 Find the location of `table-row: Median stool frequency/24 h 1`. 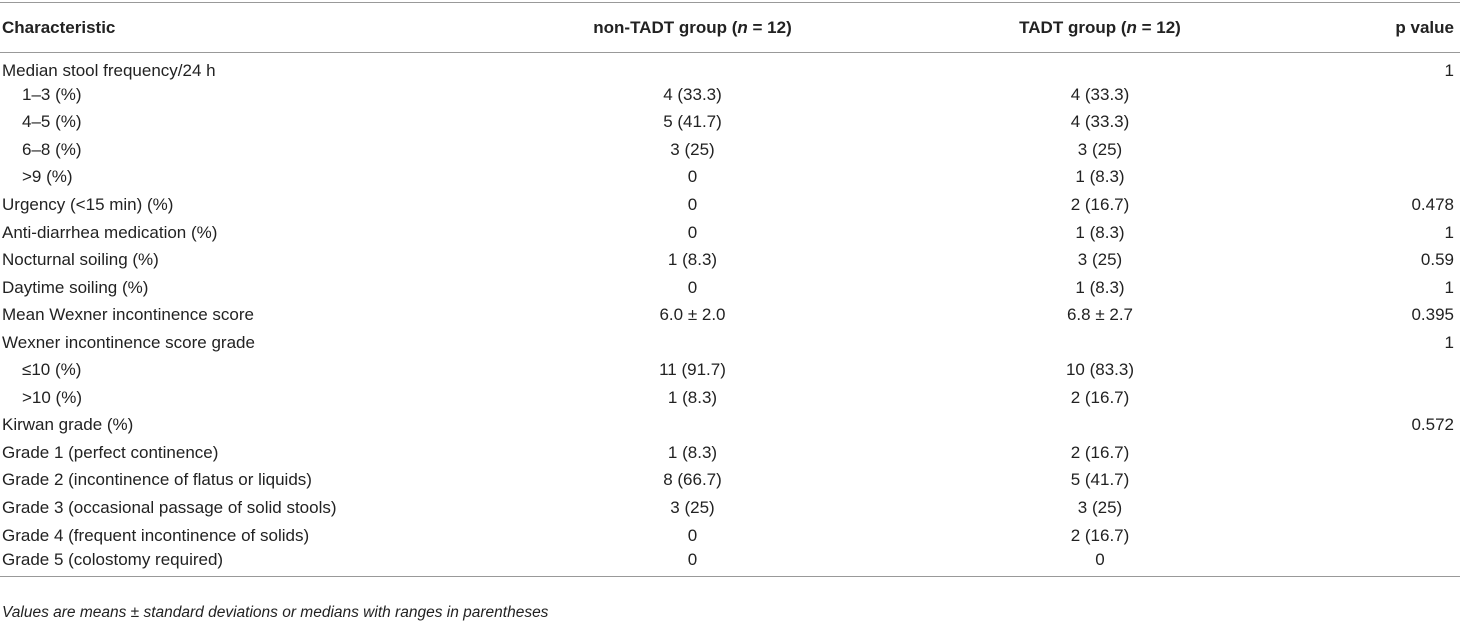

table-row: Median stool frequency/24 h 1 is located at coordinates (730, 67).